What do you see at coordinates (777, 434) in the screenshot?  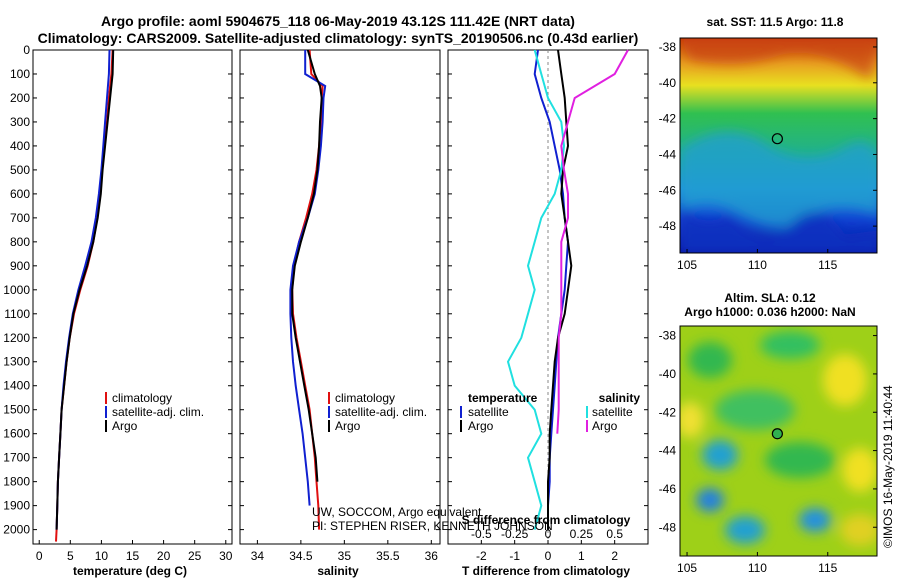 I see `argo-location-marker` at bounding box center [777, 434].